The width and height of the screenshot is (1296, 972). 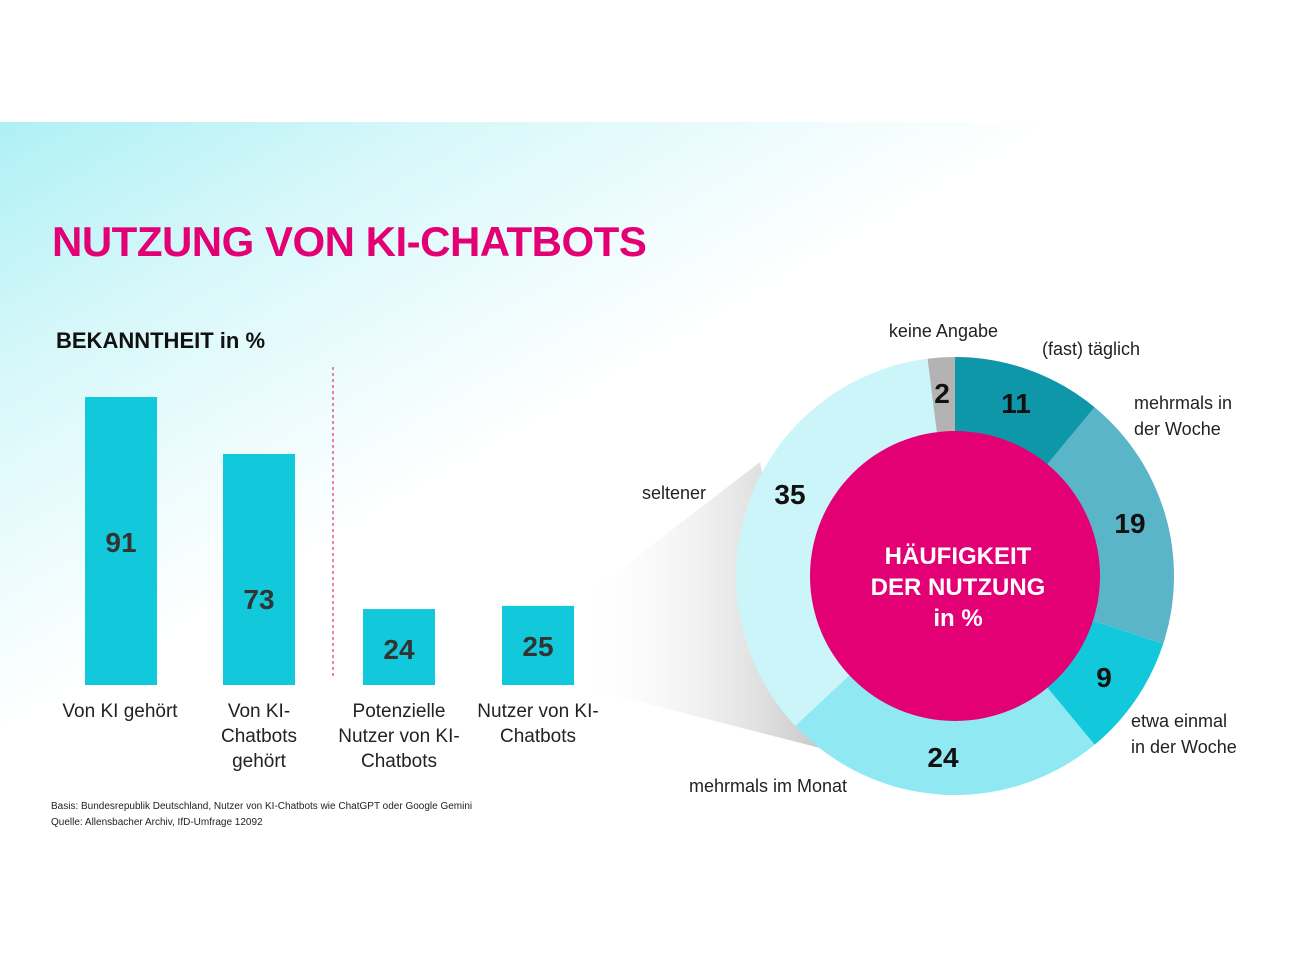 What do you see at coordinates (120, 711) in the screenshot?
I see `bar-category-label: Von KI gehört` at bounding box center [120, 711].